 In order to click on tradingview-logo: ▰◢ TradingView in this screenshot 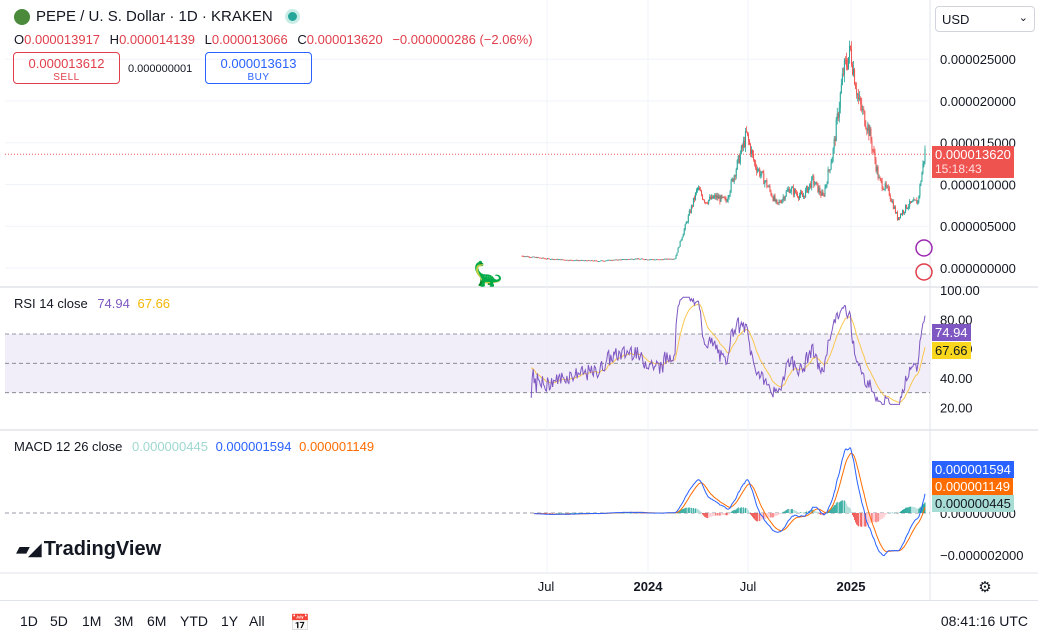, I will do `click(88, 549)`.